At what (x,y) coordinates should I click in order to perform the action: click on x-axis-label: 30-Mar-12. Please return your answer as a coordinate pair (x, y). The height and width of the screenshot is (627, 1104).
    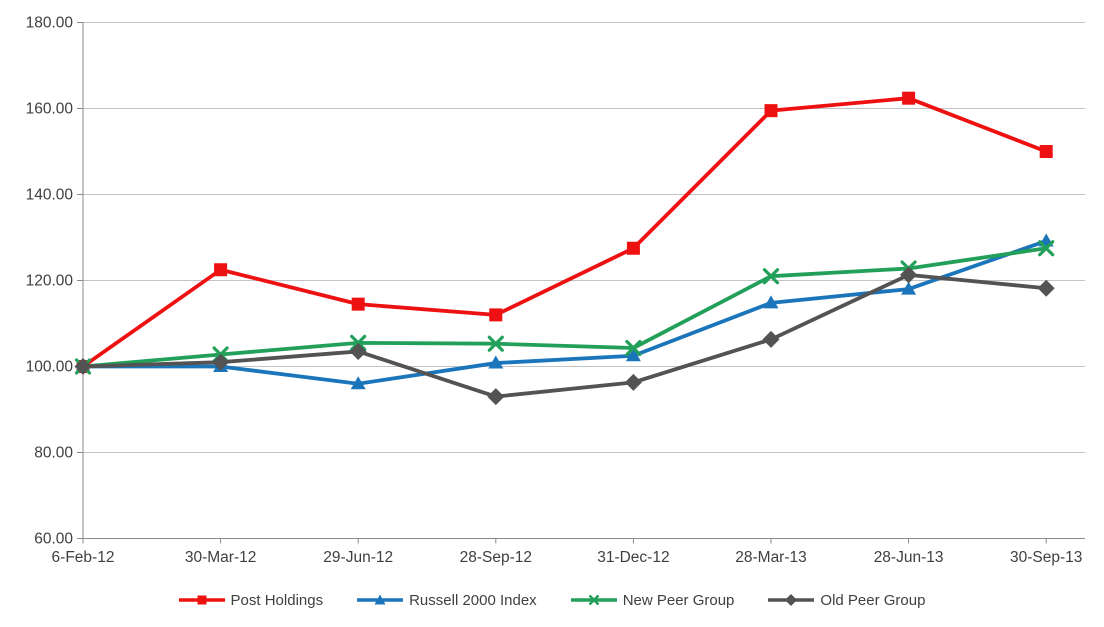
    Looking at the image, I should click on (221, 557).